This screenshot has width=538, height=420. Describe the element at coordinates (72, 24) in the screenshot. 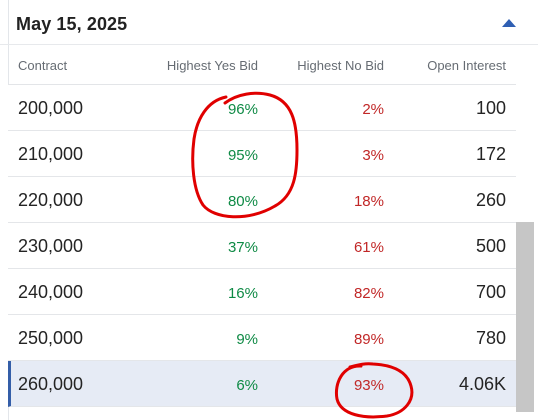

I see `section-date-title: May 15, 2025` at that location.